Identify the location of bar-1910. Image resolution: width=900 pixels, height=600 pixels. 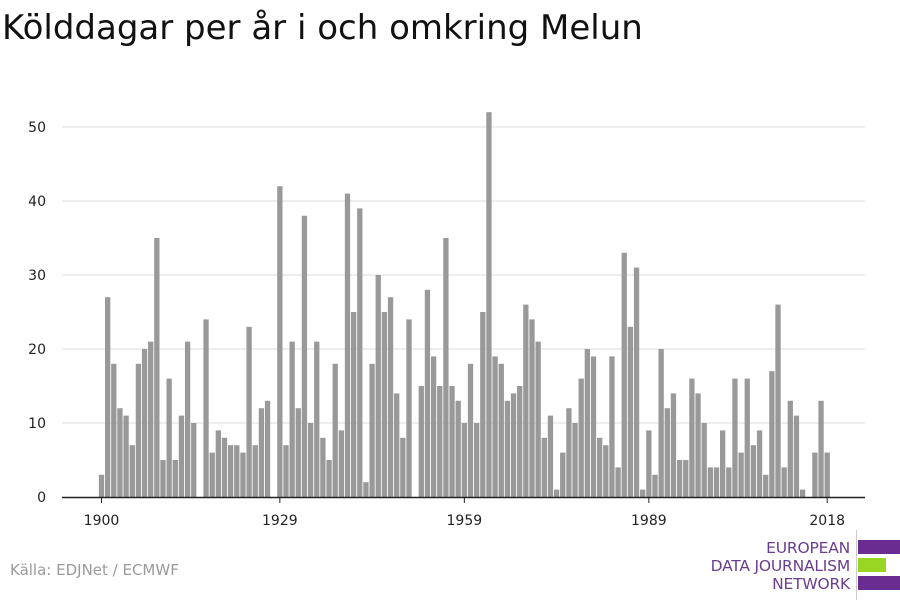
(163, 478).